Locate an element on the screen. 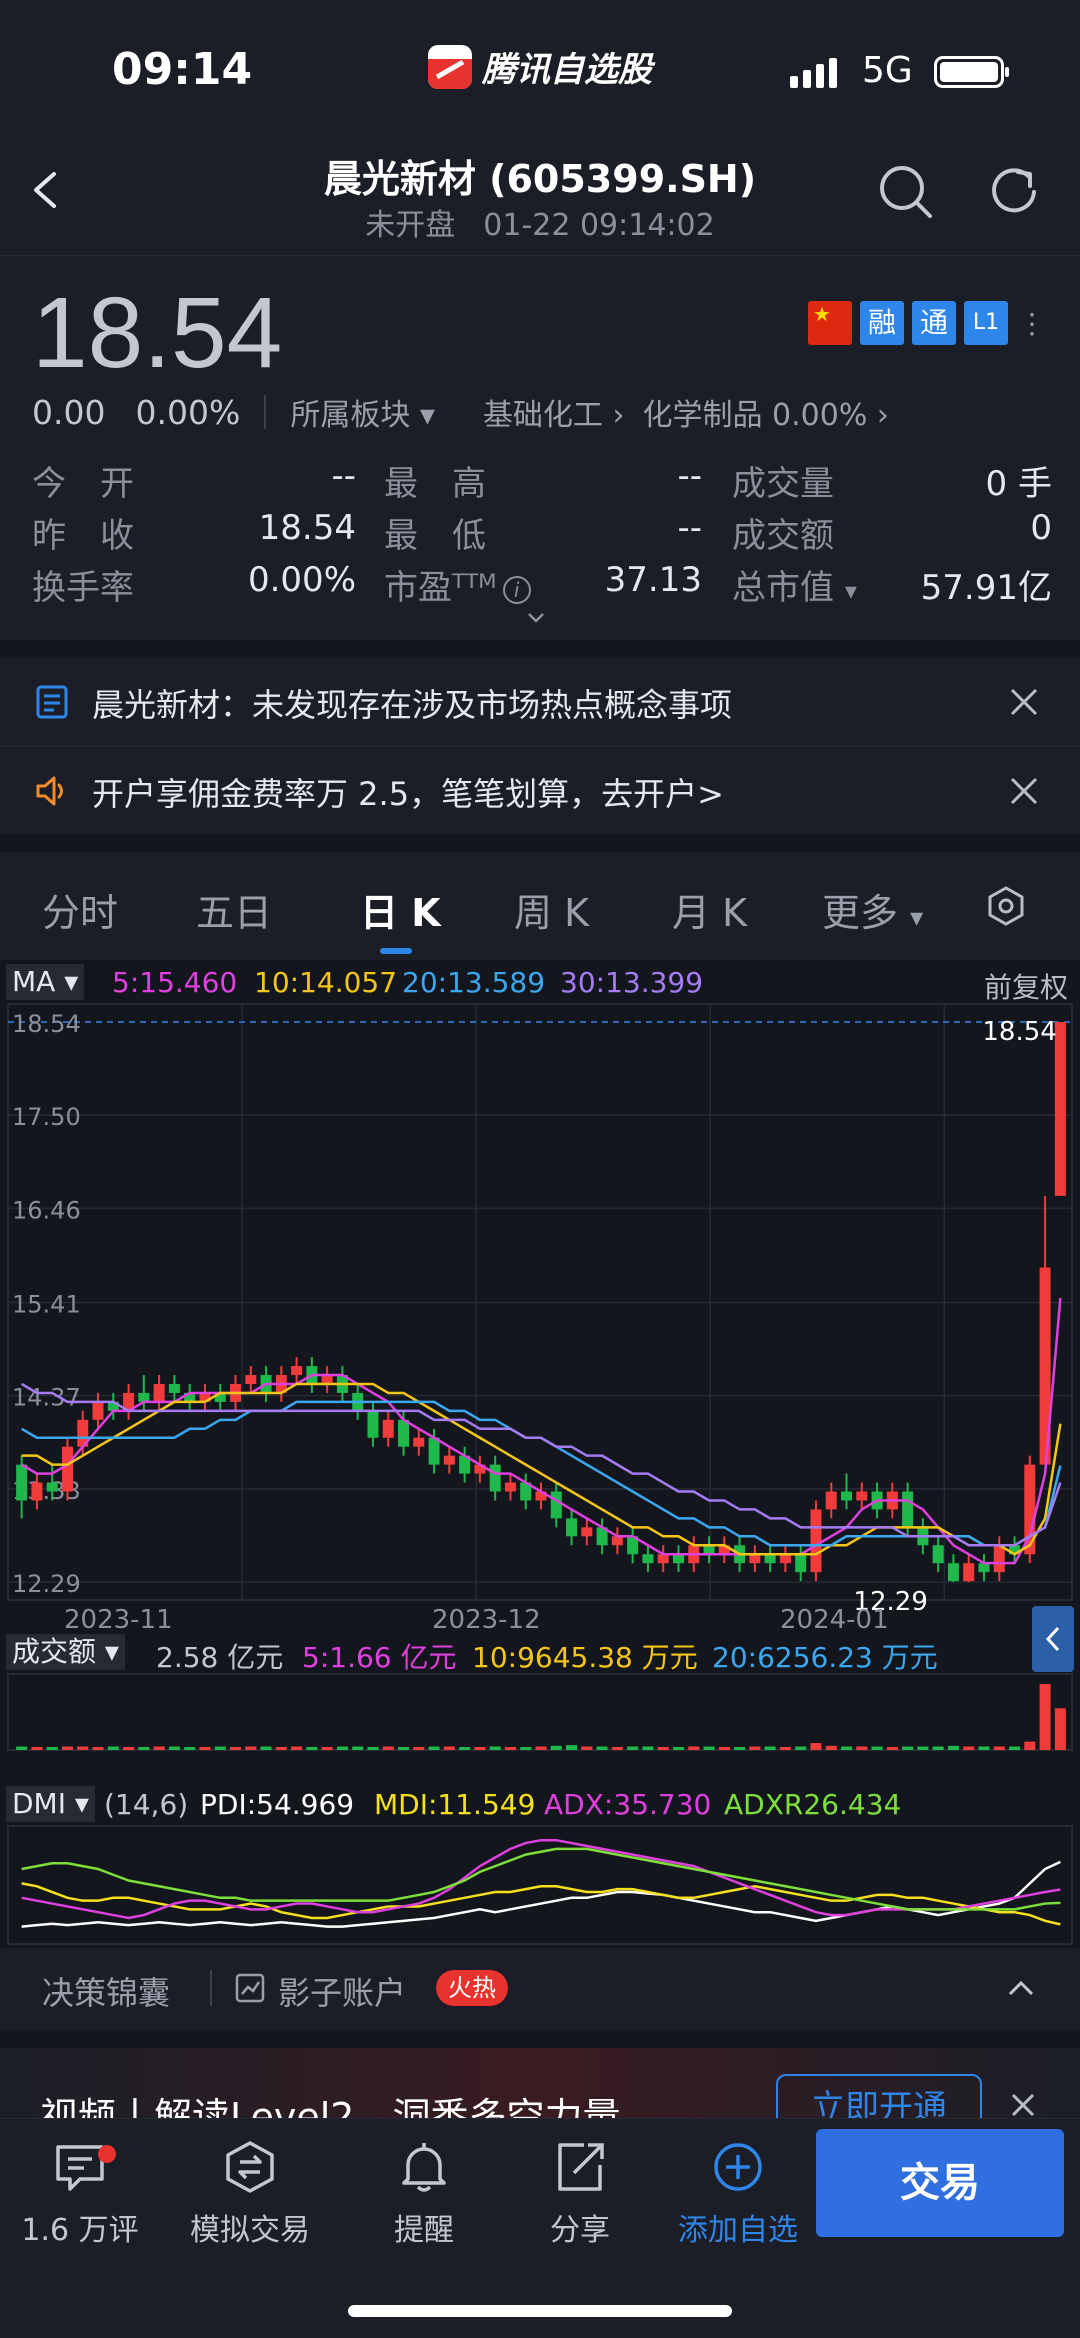 This screenshot has width=1080, height=2338. stat-value: 37.13 is located at coordinates (653, 580).